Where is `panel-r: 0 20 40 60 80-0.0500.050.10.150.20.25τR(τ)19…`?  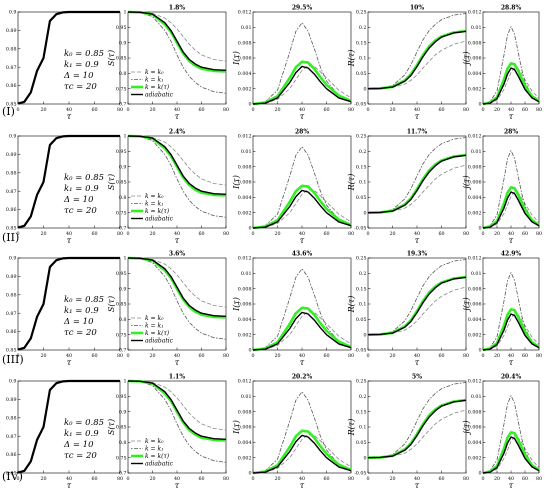 panel-r: 0 20 40 60 80-0.0500.050.10.150.20.25τR(τ)19… is located at coordinates (408, 309).